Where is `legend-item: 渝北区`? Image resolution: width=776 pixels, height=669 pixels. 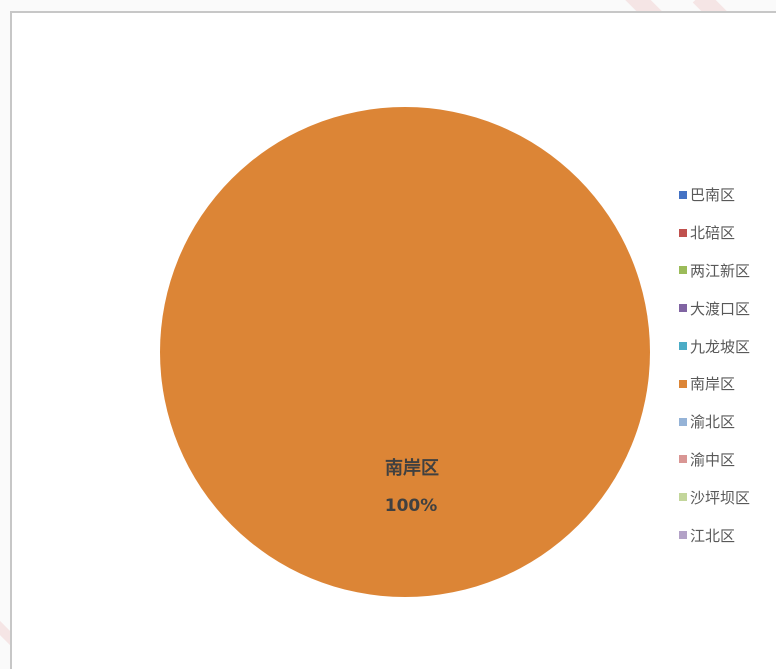 legend-item: 渝北区 is located at coordinates (727, 422).